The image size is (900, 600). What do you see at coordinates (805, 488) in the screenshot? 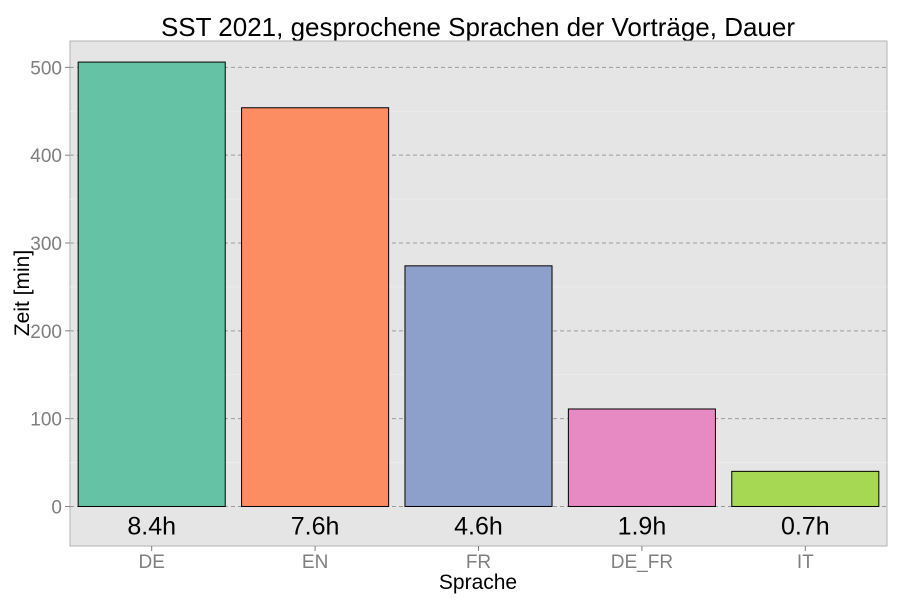
I see `bar-it` at bounding box center [805, 488].